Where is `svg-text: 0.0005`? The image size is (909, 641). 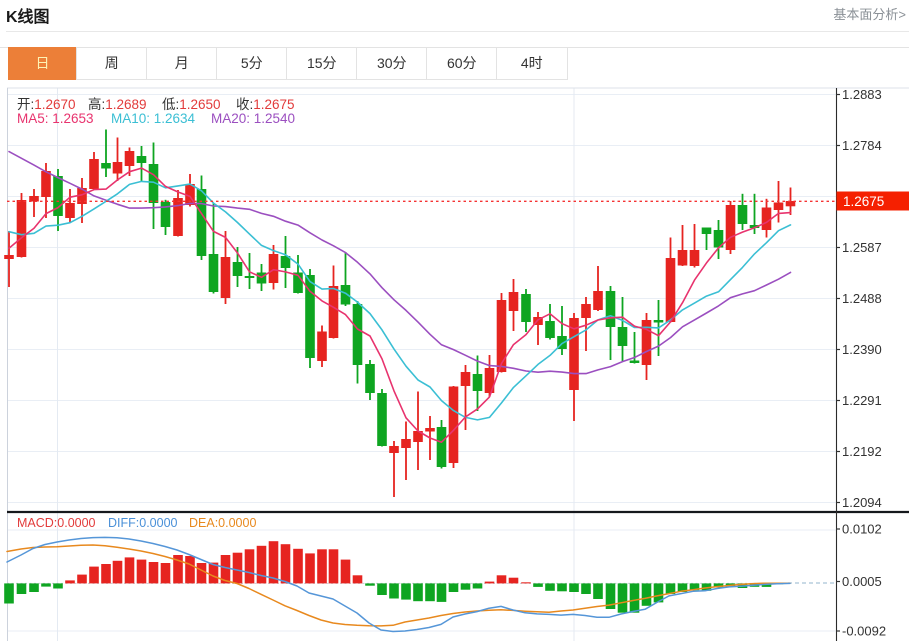
svg-text: 0.0005 is located at coordinates (862, 581).